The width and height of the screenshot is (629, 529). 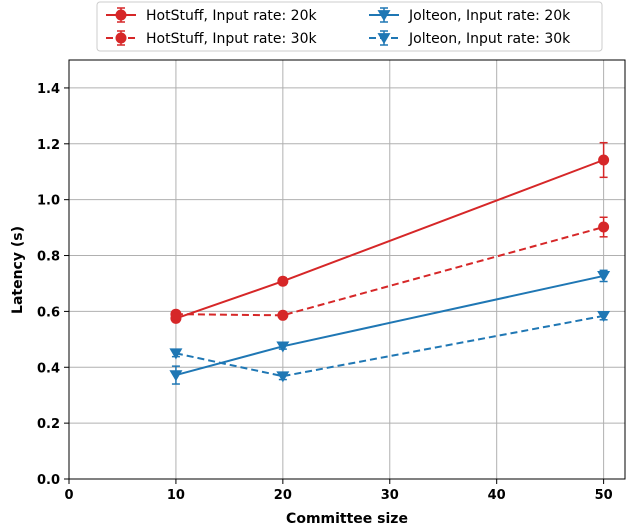 I want to click on x-tick-label: 50, so click(x=604, y=495).